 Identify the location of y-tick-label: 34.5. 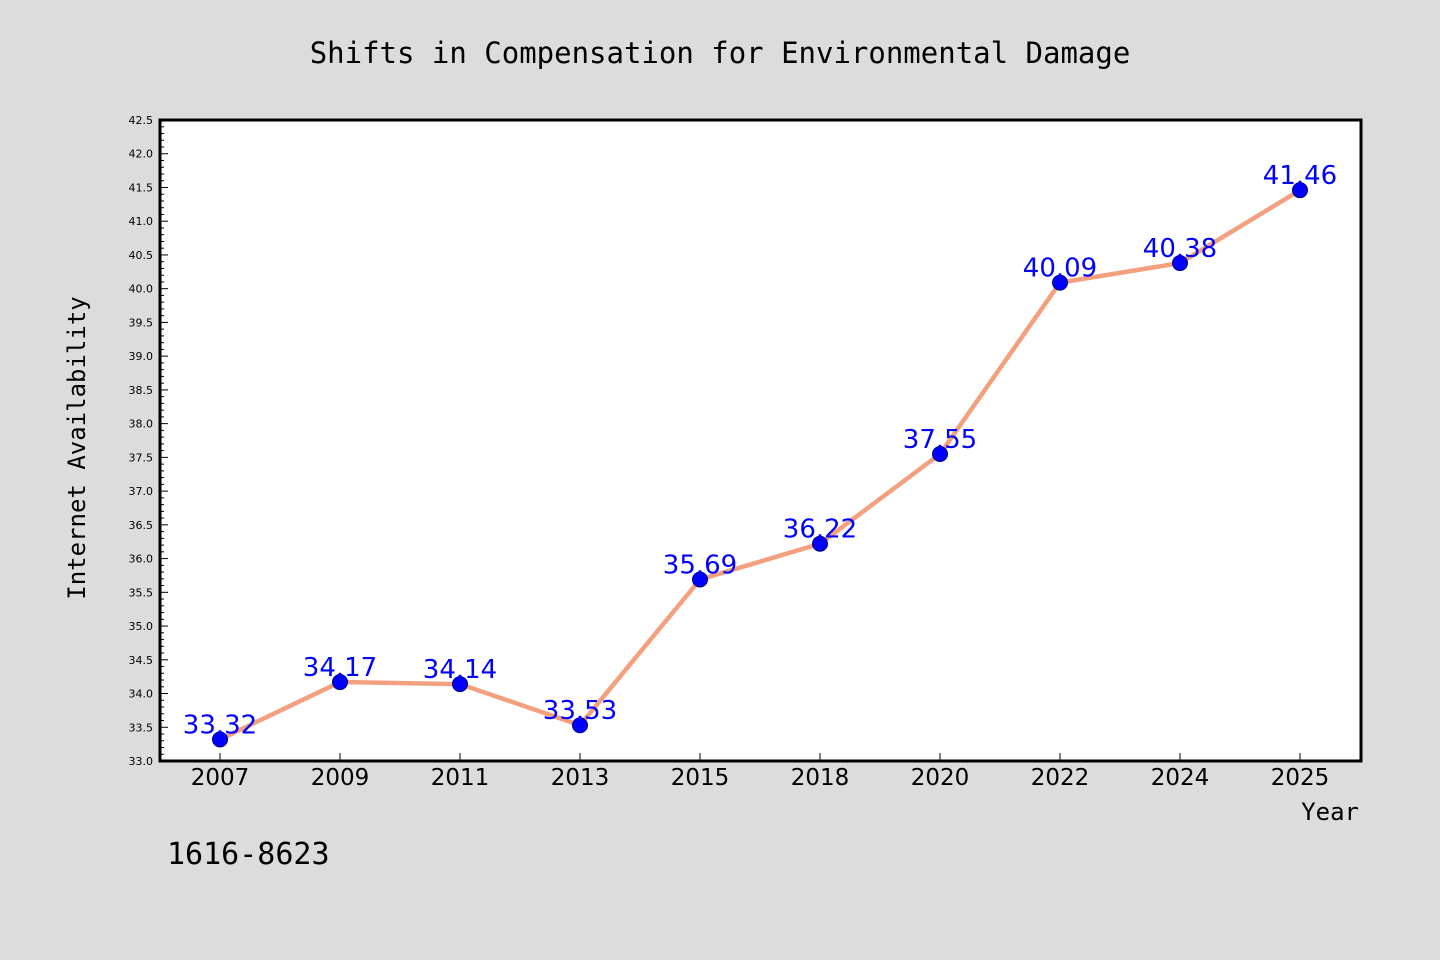
(141, 660).